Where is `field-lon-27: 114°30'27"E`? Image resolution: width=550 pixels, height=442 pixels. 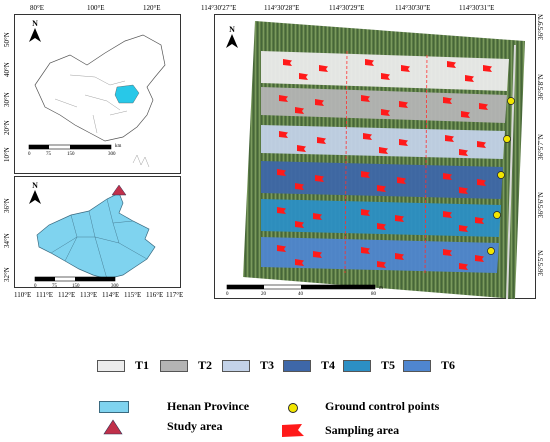 field-lon-27: 114°30'27"E is located at coordinates (219, 8).